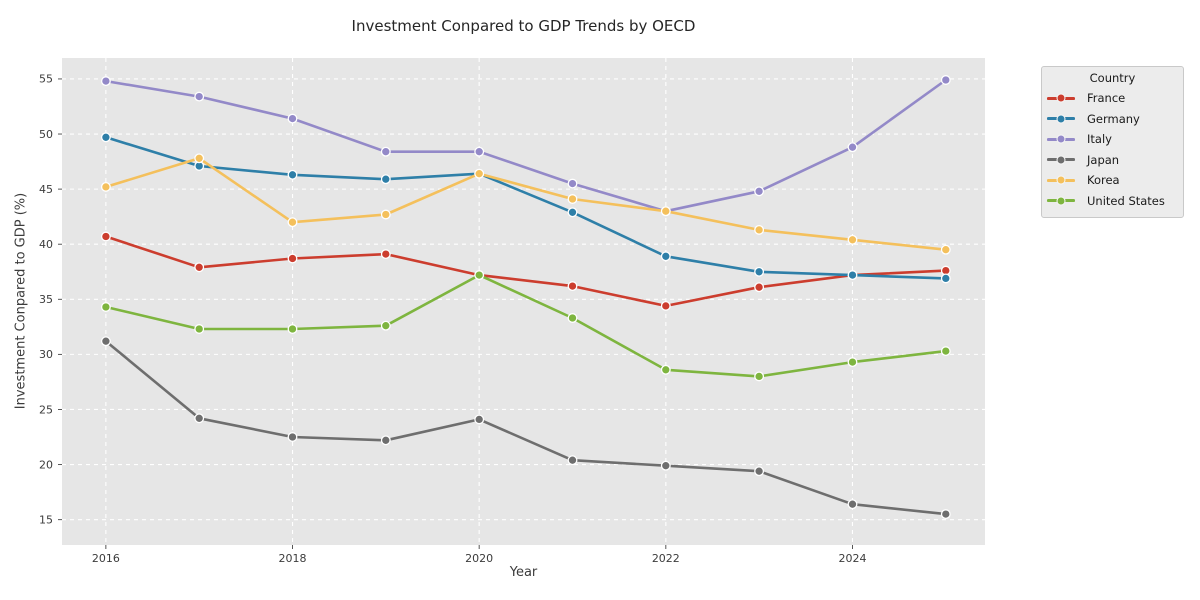  Describe the element at coordinates (852, 558) in the screenshot. I see `x-tick-label: 2024` at that location.